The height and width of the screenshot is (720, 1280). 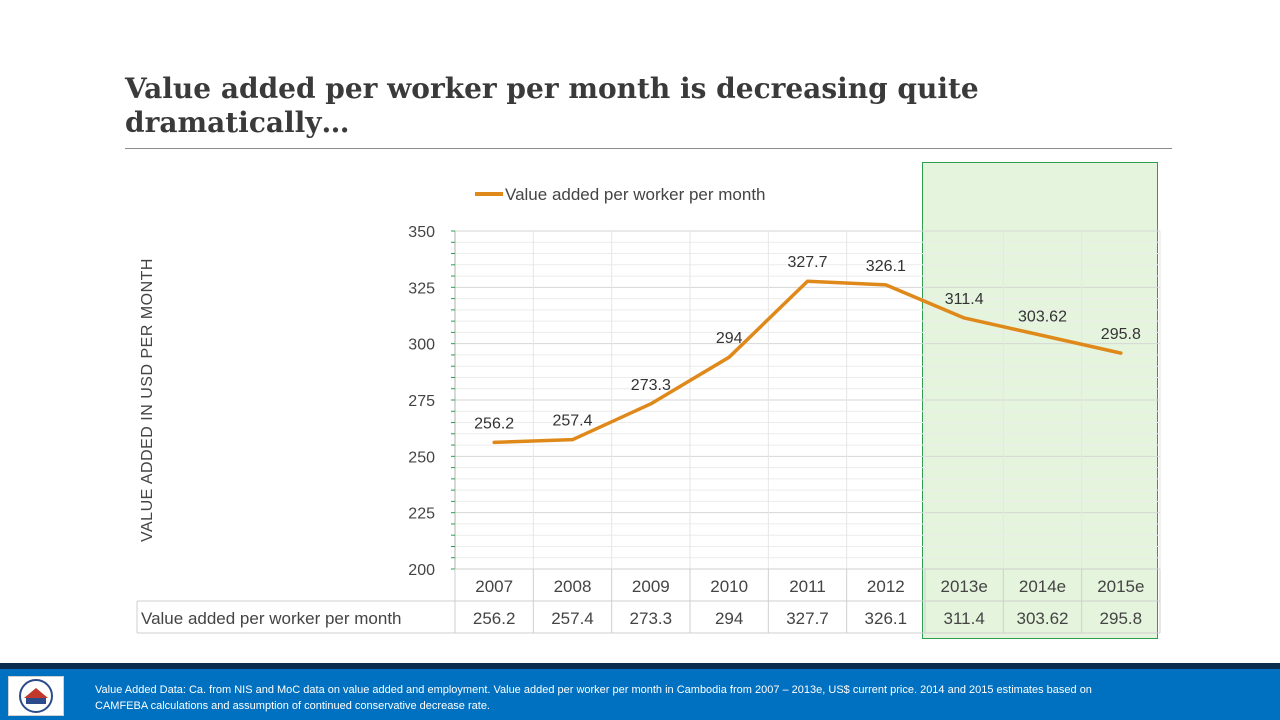 What do you see at coordinates (648, 148) in the screenshot?
I see `title-divider` at bounding box center [648, 148].